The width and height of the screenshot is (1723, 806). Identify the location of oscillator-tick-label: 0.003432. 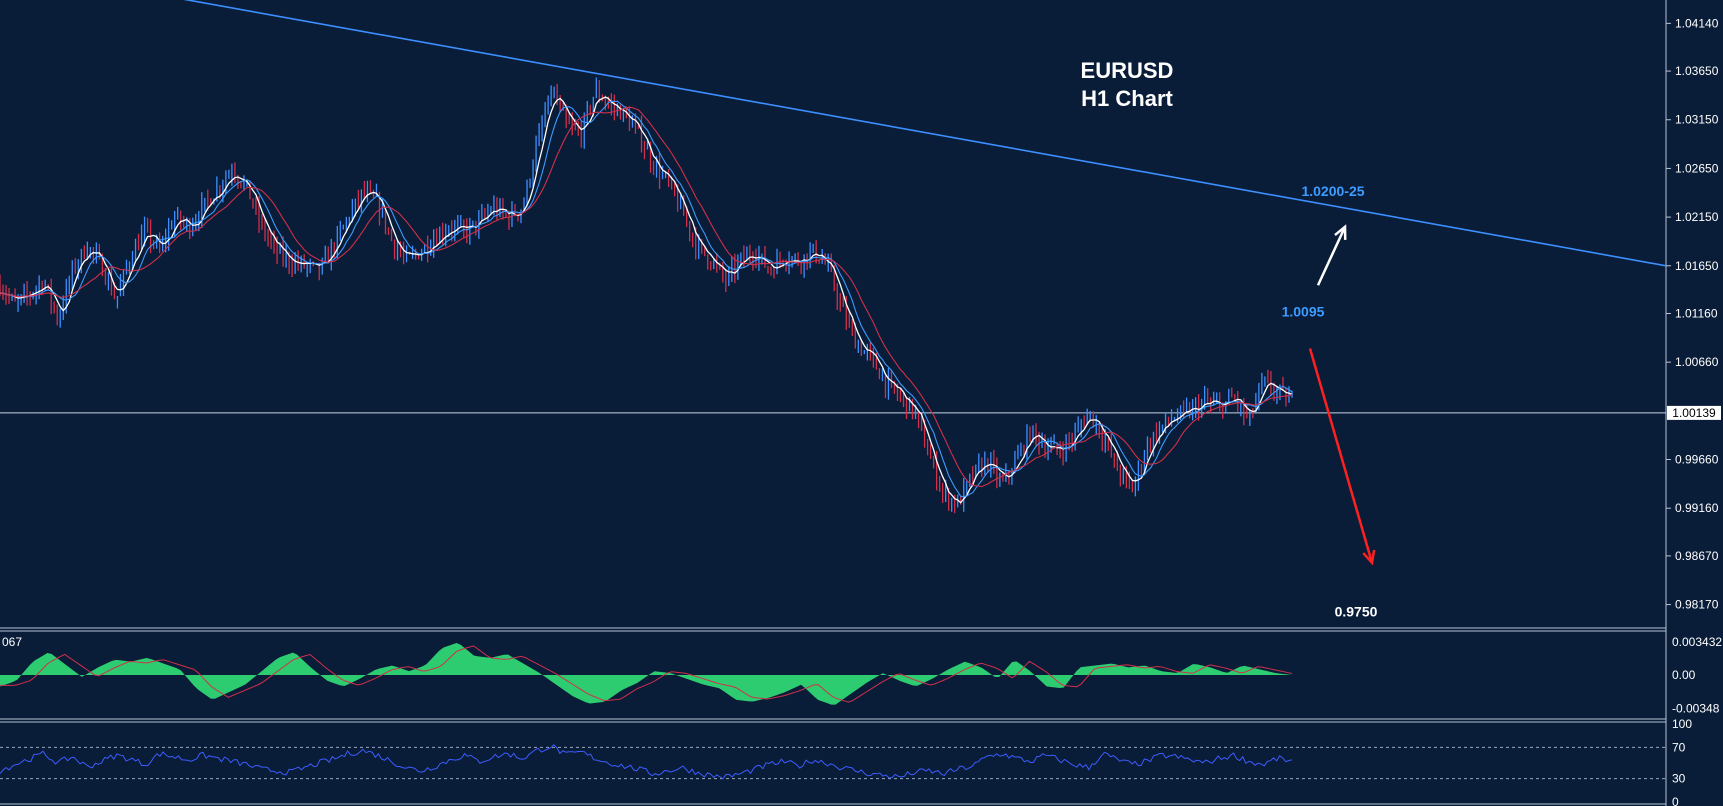
(1697, 642).